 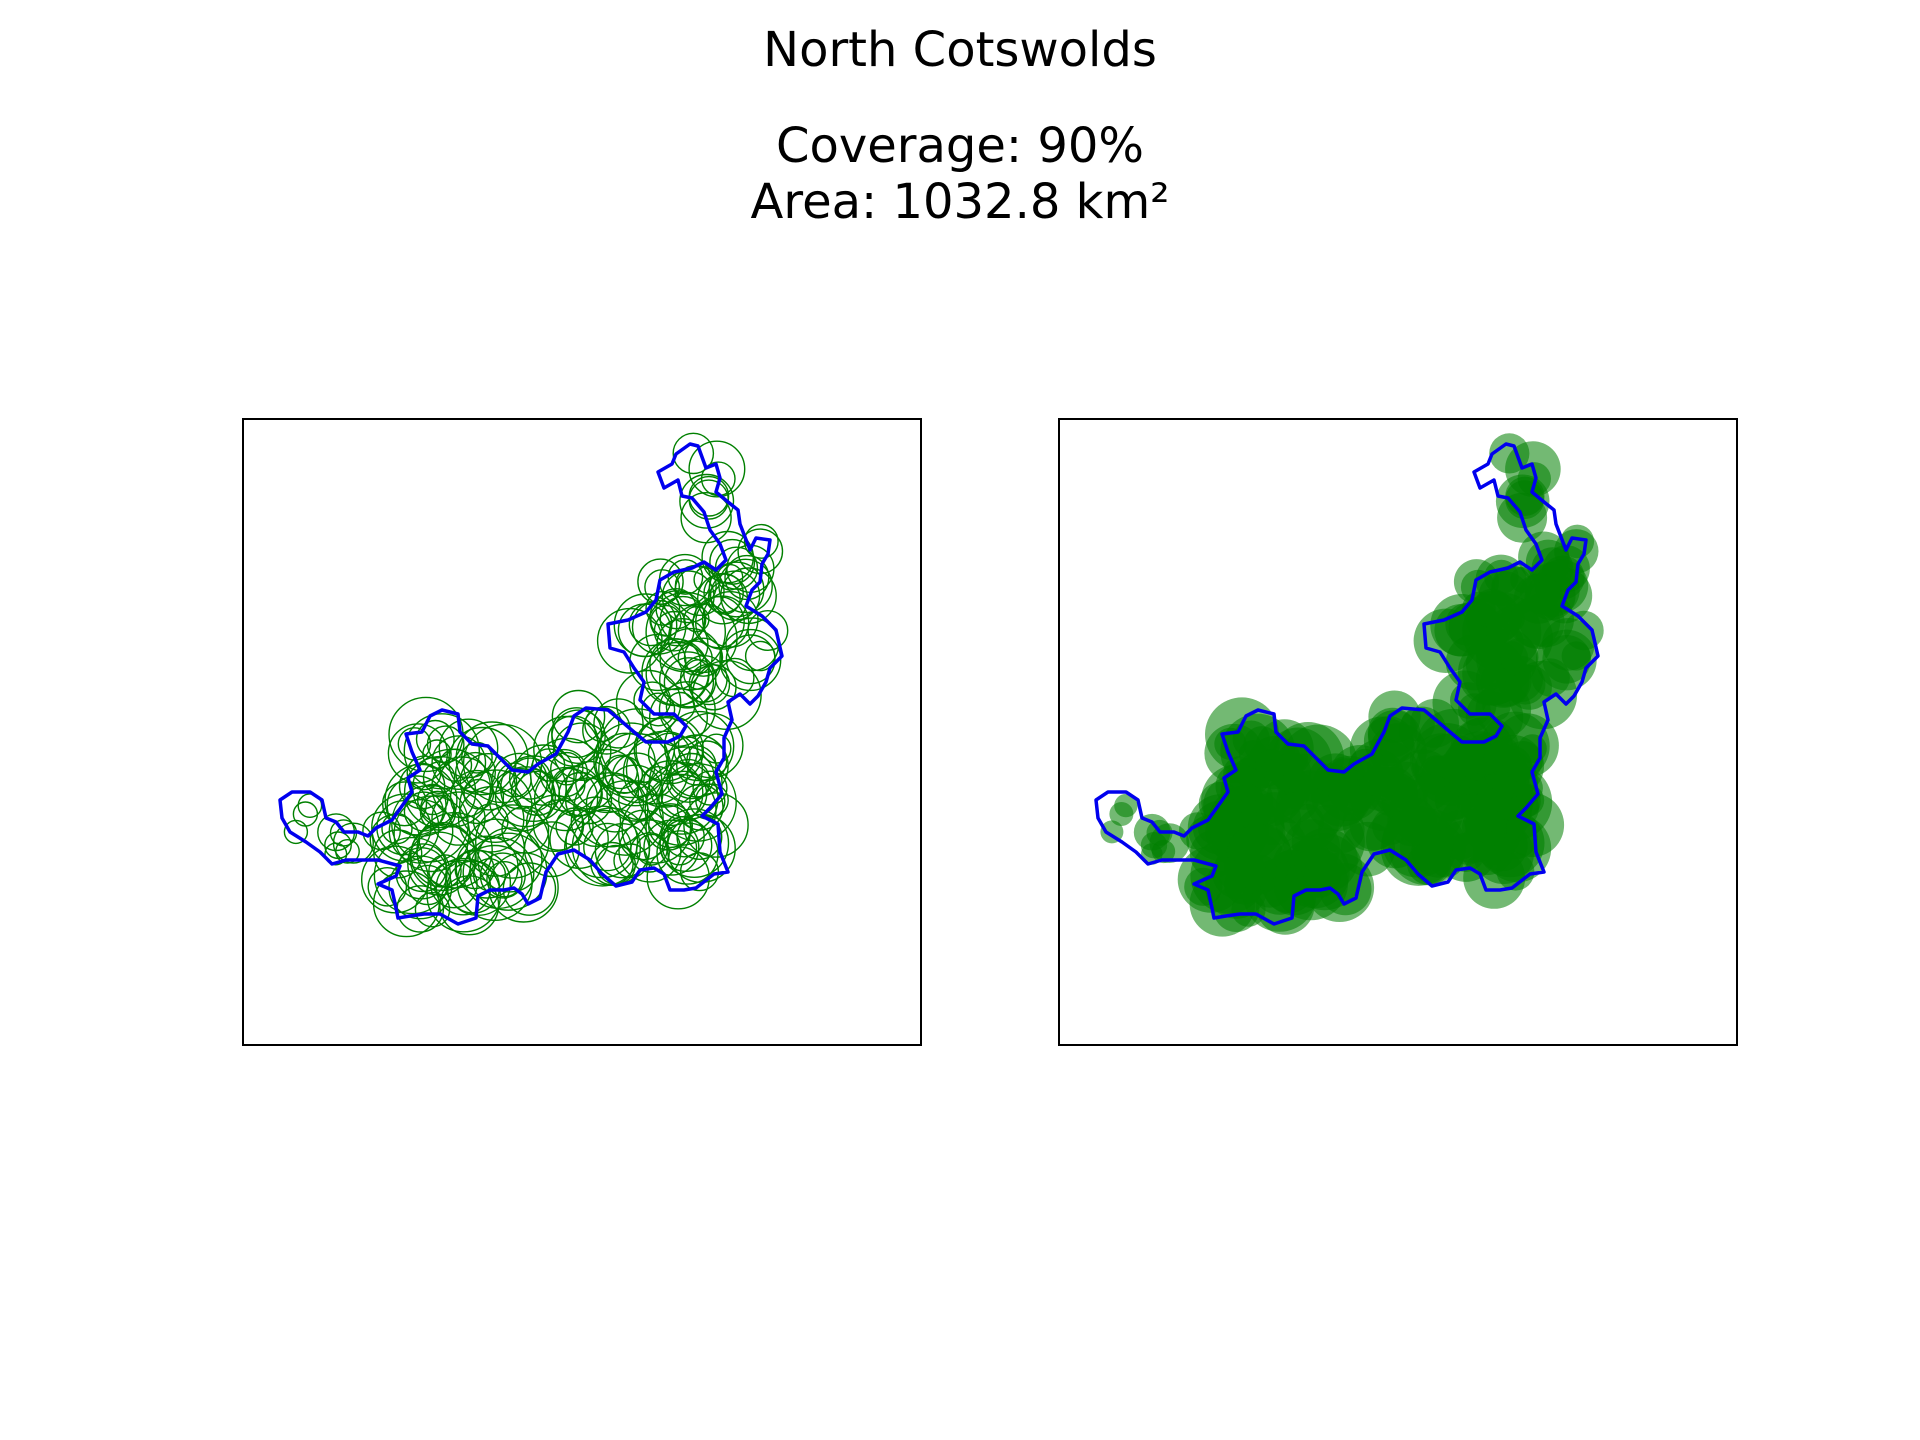 What do you see at coordinates (960, 146) in the screenshot?
I see `coverage-label: Coverage: 90%` at bounding box center [960, 146].